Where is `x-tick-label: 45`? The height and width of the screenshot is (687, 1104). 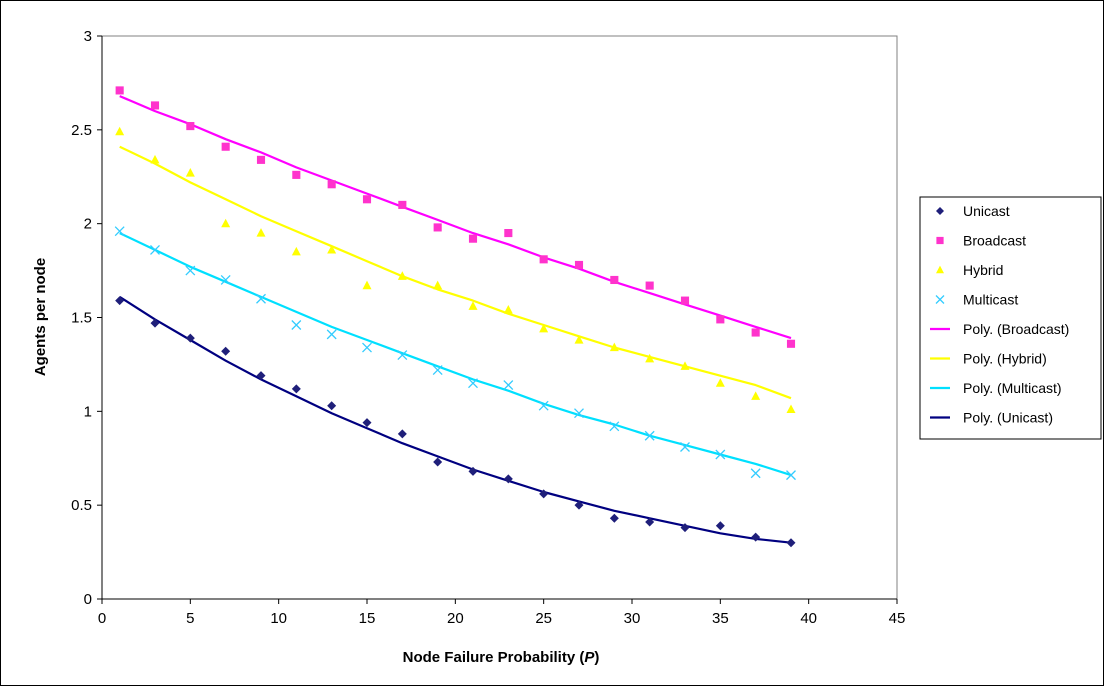
x-tick-label: 45 is located at coordinates (897, 618).